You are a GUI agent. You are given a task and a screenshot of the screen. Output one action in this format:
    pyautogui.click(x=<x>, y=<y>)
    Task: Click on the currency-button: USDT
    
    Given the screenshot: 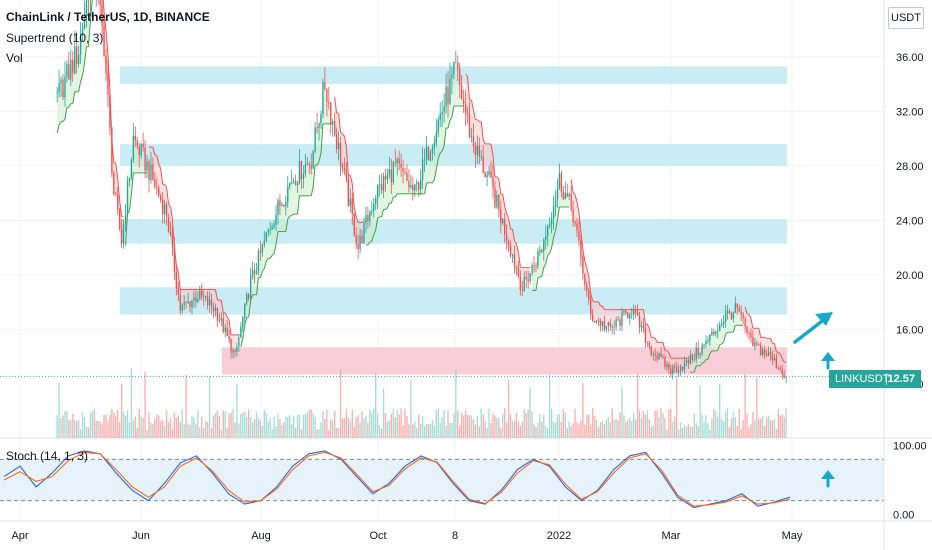 What is the action you would take?
    pyautogui.click(x=906, y=18)
    